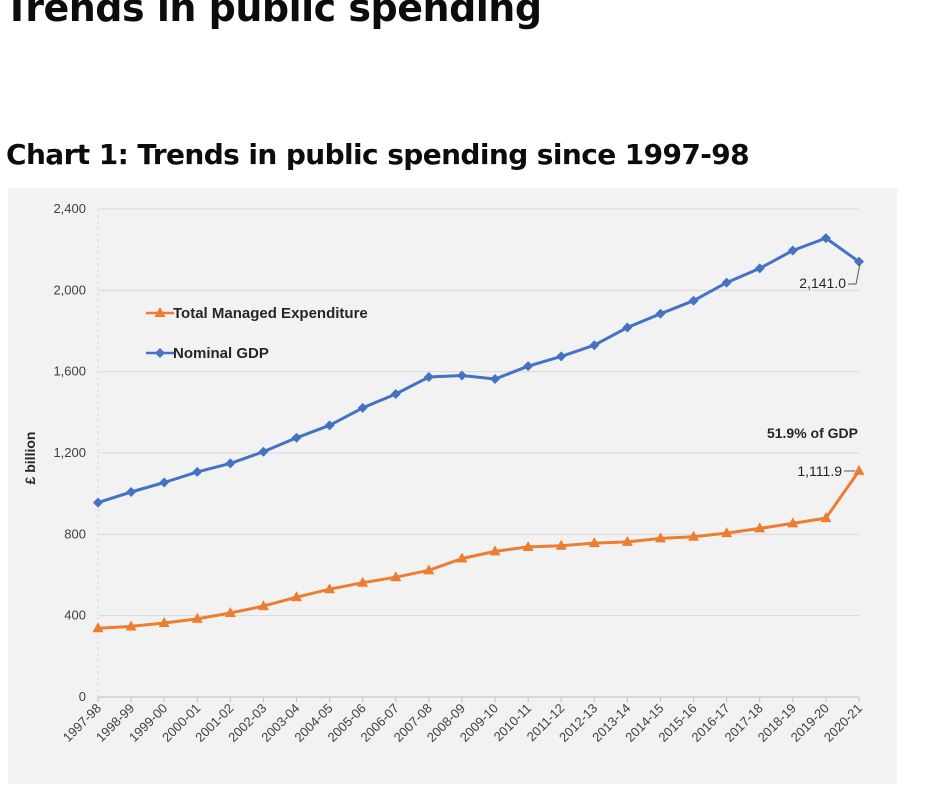 The width and height of the screenshot is (943, 810). Describe the element at coordinates (75, 533) in the screenshot. I see `y-tick-label: 800` at that location.